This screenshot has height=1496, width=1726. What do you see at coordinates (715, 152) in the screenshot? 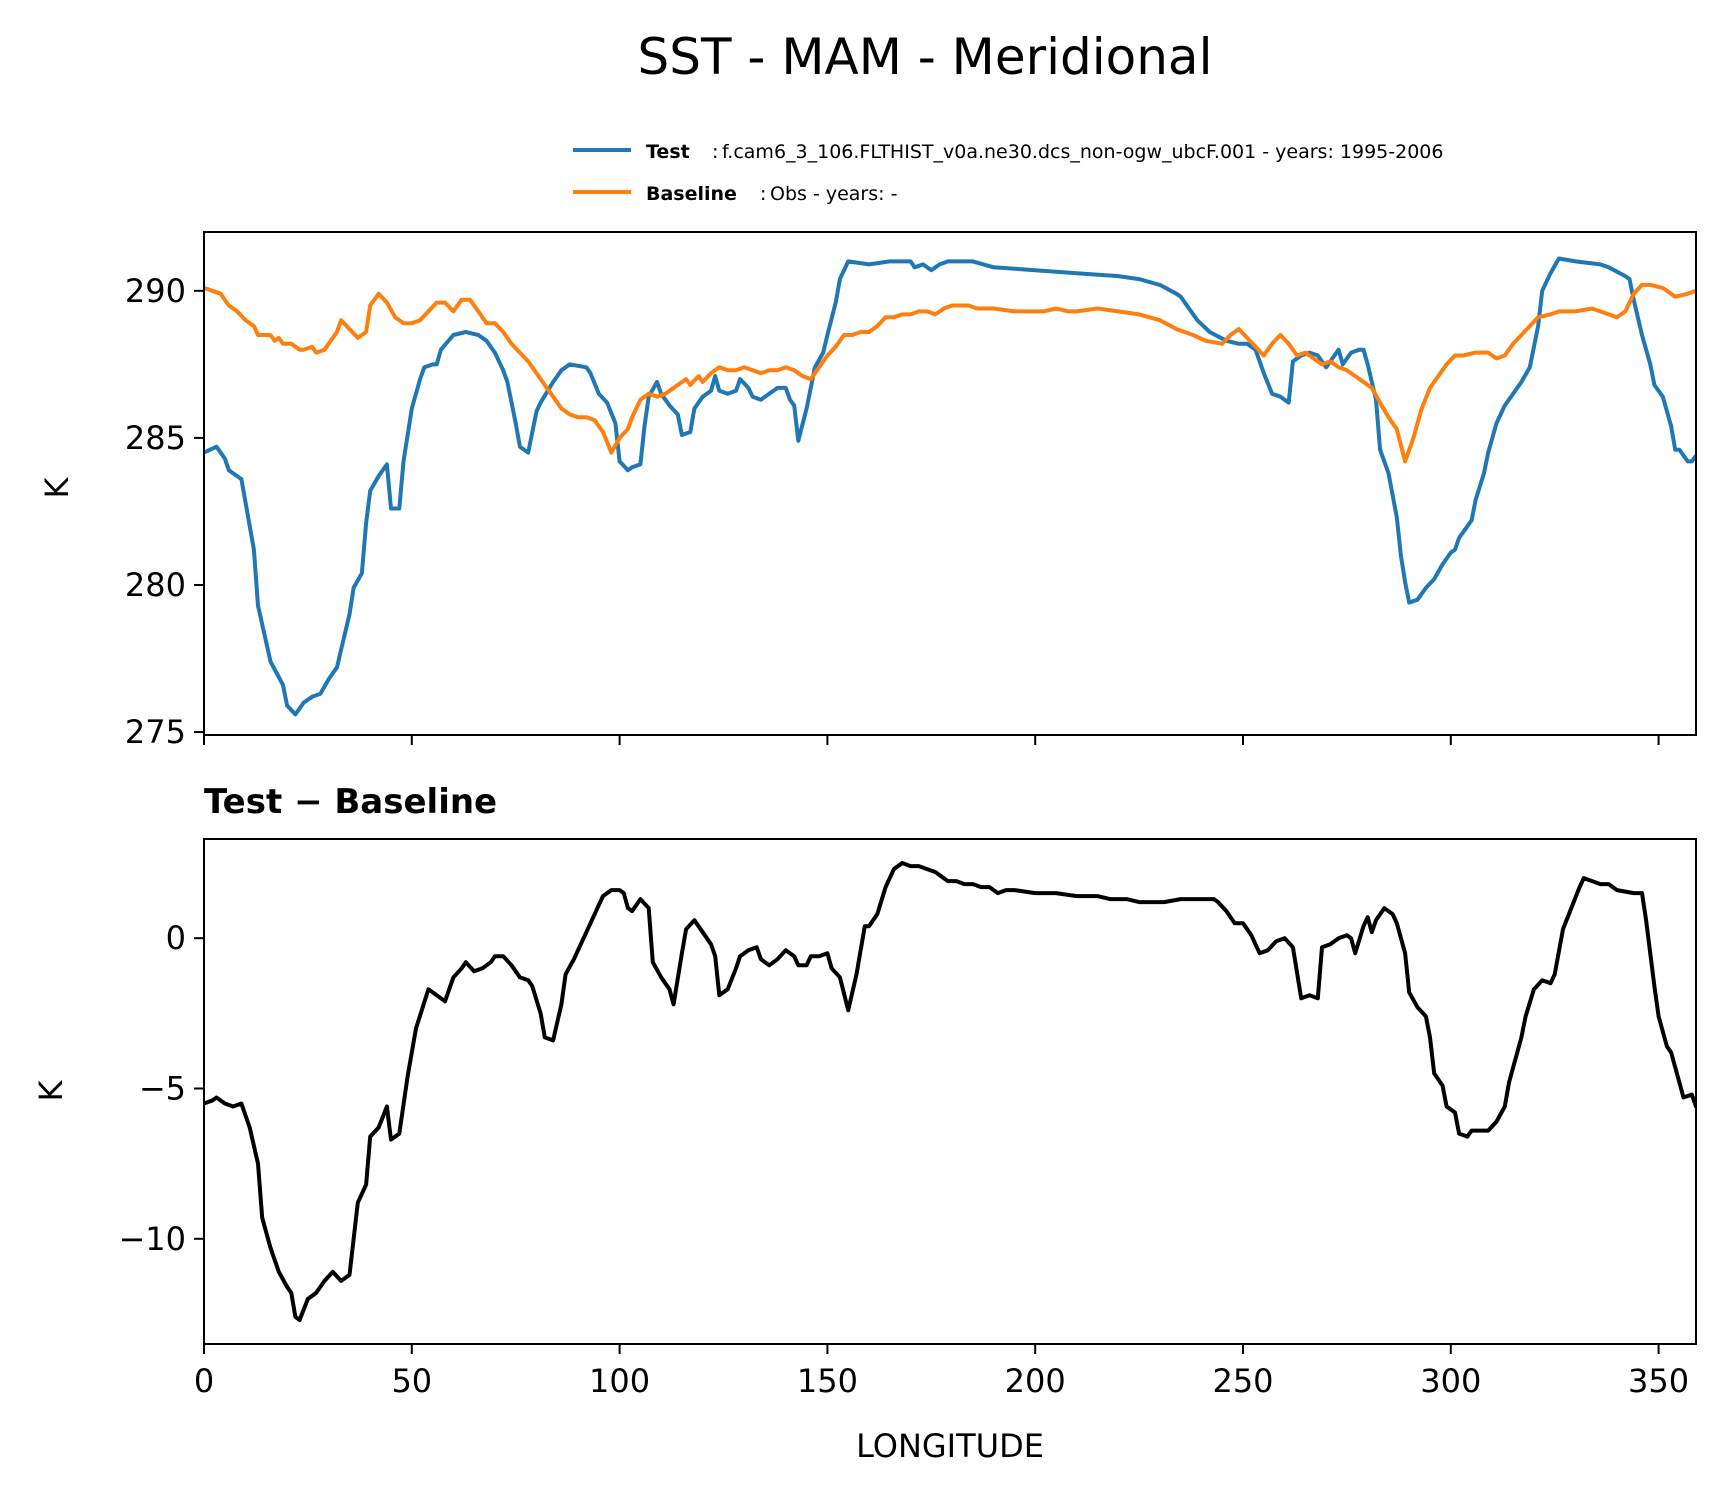
I see `legend-test-colon: :` at bounding box center [715, 152].